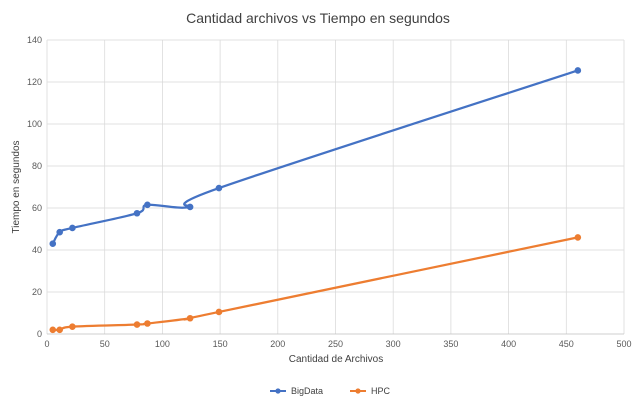 Image resolution: width=637 pixels, height=406 pixels. Describe the element at coordinates (39, 334) in the screenshot. I see `y-tick-label: 0` at that location.